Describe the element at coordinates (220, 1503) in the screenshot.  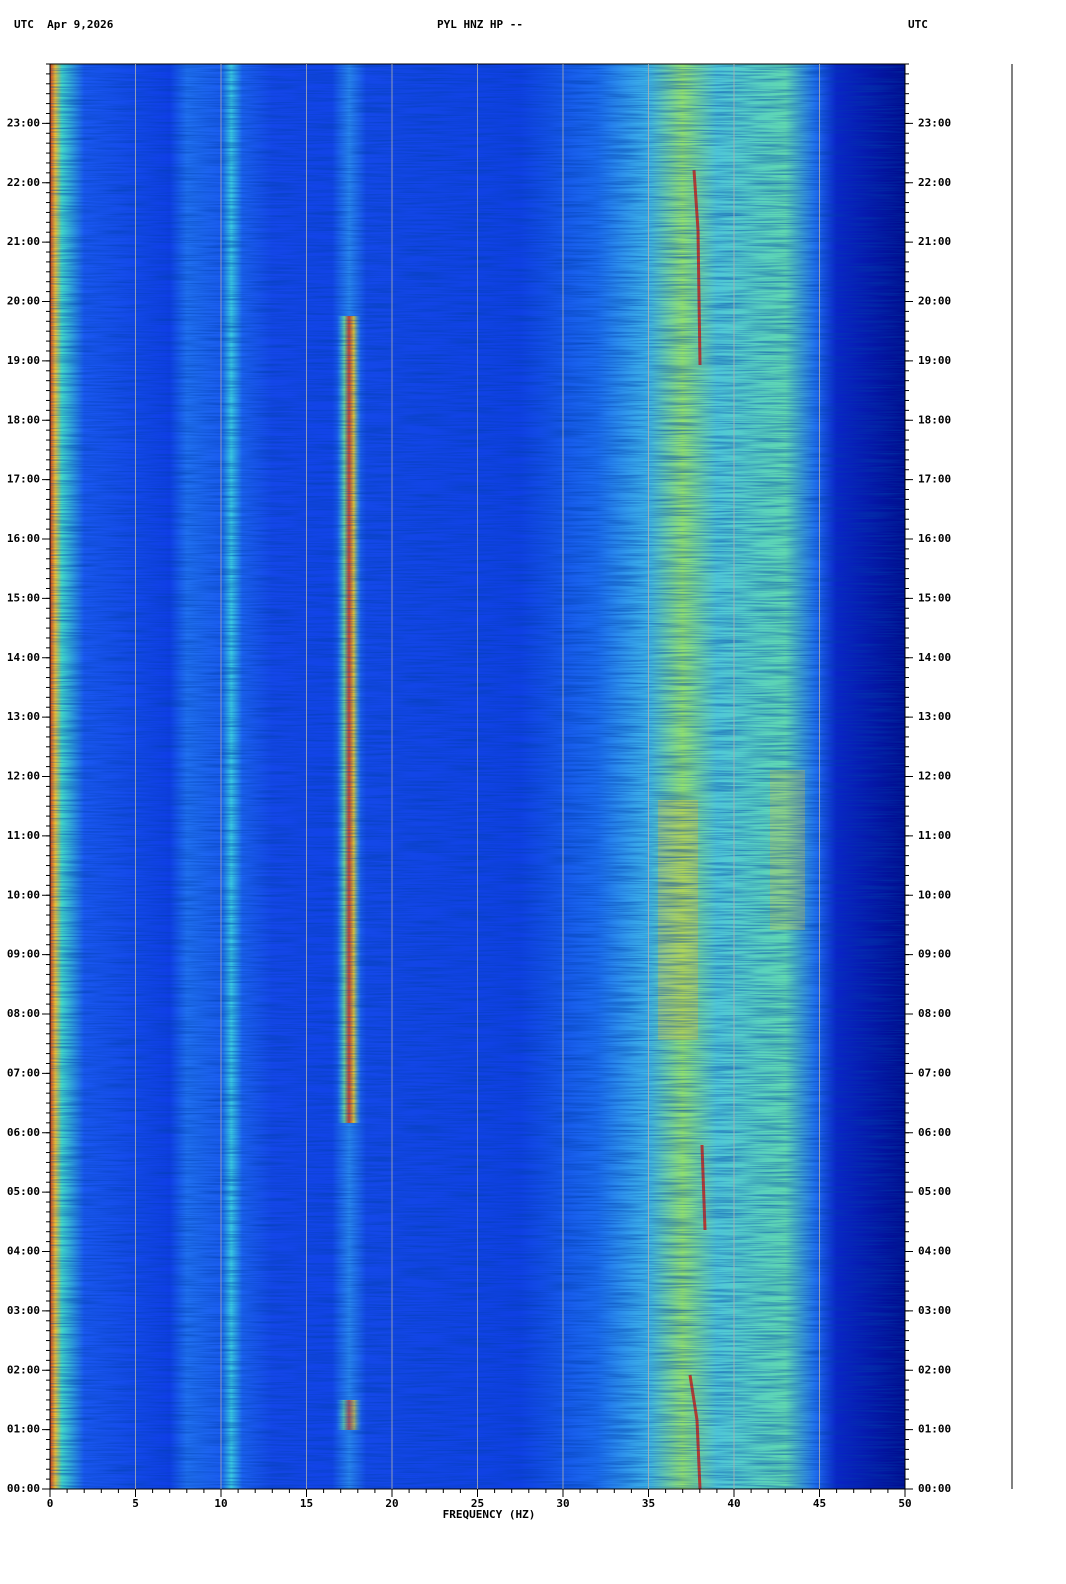
I see `x-tick-label: 10` at that location.